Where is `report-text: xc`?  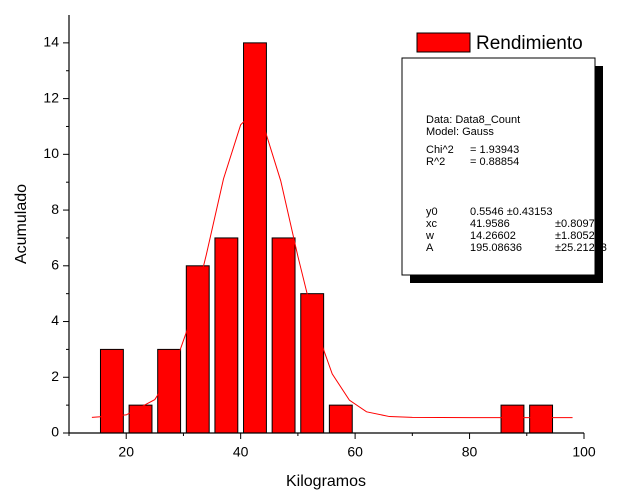
report-text: xc is located at coordinates (432, 224).